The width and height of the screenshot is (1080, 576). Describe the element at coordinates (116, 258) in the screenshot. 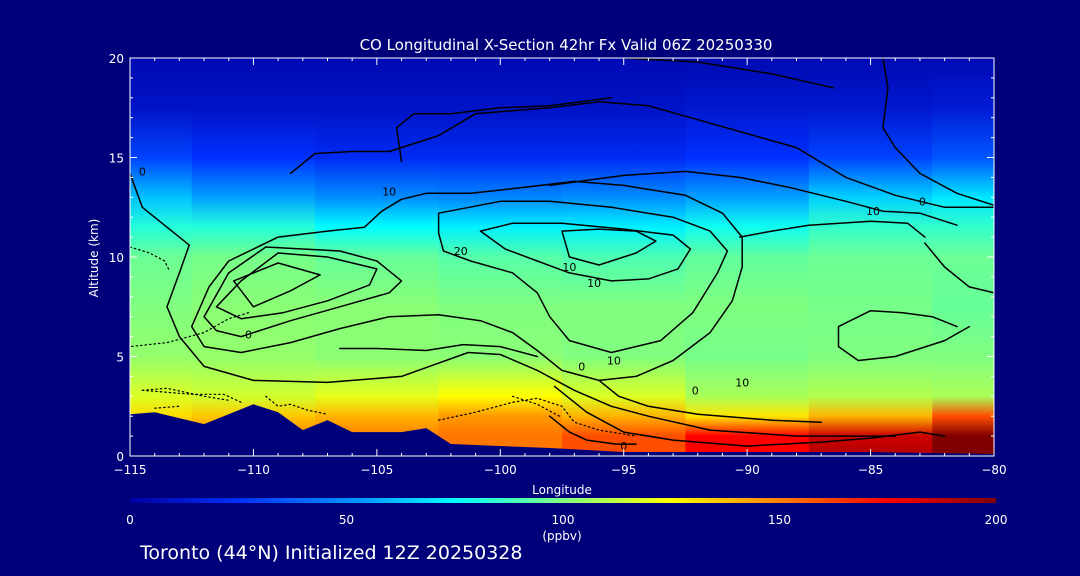

I see `y-tick-label: 10` at that location.